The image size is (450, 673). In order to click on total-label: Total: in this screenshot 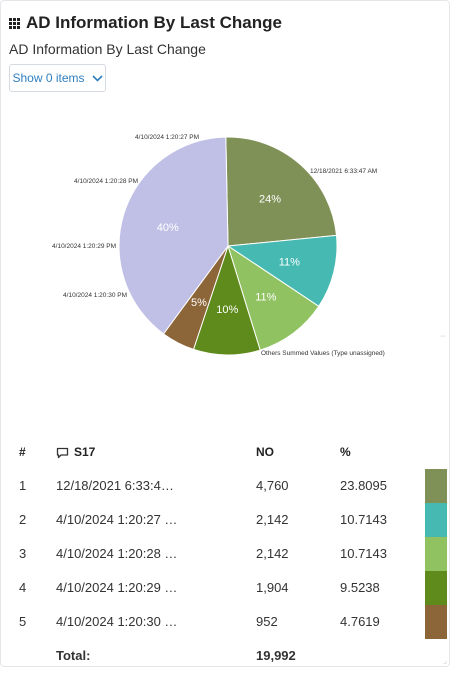, I will do `click(73, 655)`.